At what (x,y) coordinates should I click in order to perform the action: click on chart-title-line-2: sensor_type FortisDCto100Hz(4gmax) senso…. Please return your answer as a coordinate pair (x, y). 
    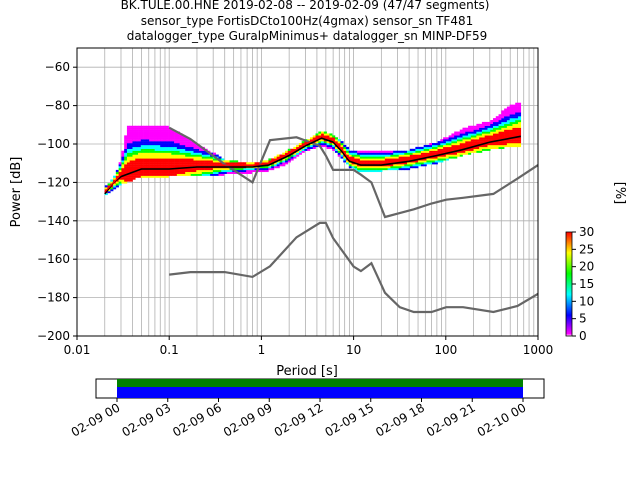
    Looking at the image, I should click on (307, 21).